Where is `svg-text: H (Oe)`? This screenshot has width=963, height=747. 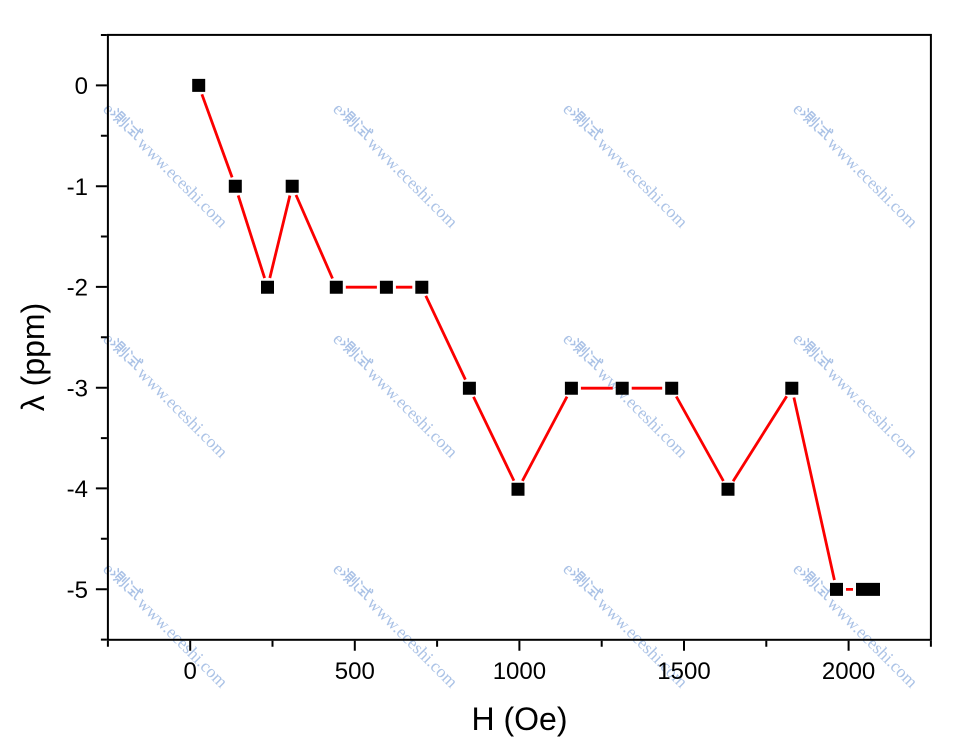 svg-text: H (Oe) is located at coordinates (520, 719).